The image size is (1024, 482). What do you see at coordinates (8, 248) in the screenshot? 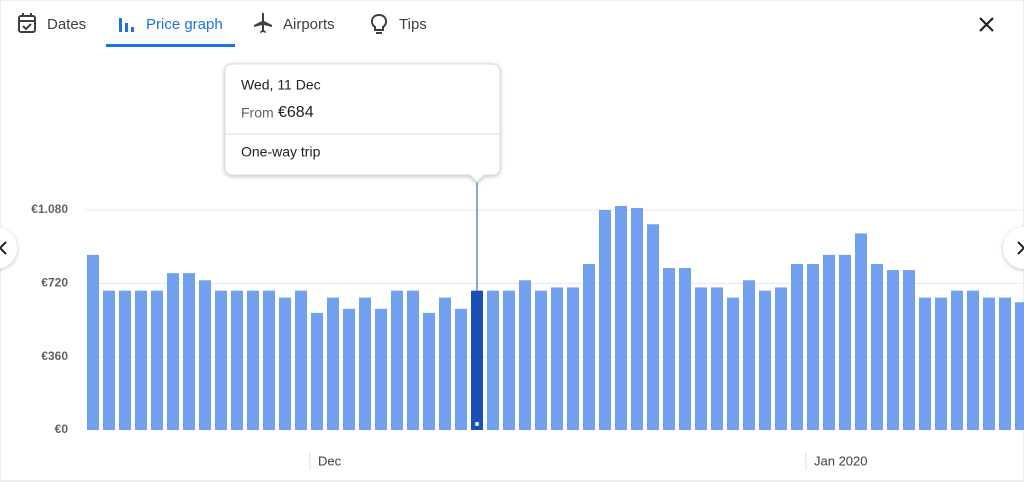
I see `prev-button` at bounding box center [8, 248].